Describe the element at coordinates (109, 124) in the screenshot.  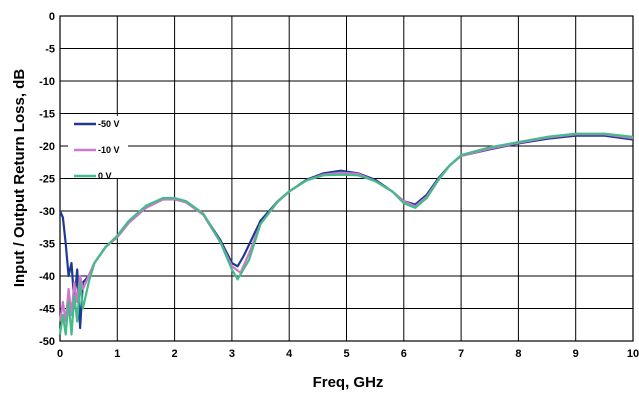
I see `legend-label: -50 V` at that location.